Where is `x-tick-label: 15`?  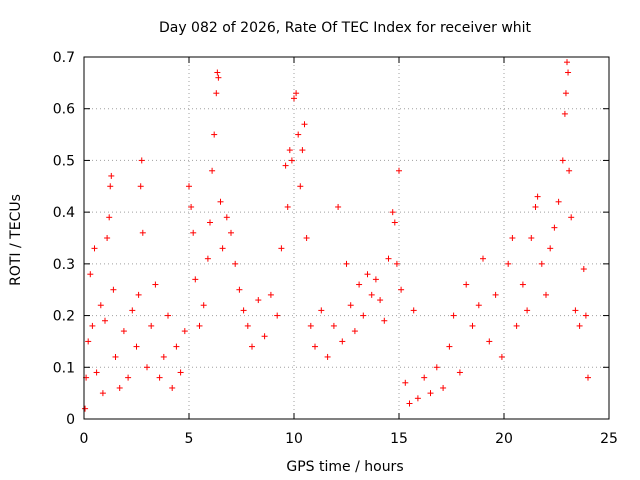 x-tick-label: 15 is located at coordinates (399, 439).